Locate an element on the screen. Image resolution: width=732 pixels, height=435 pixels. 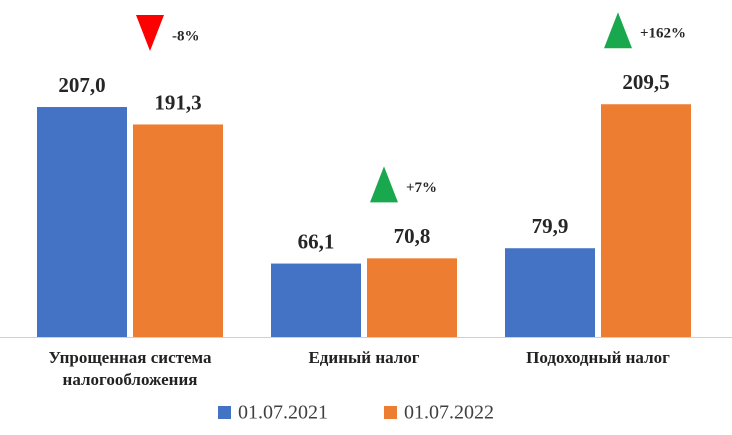
value-label: 207,0 is located at coordinates (81, 85).